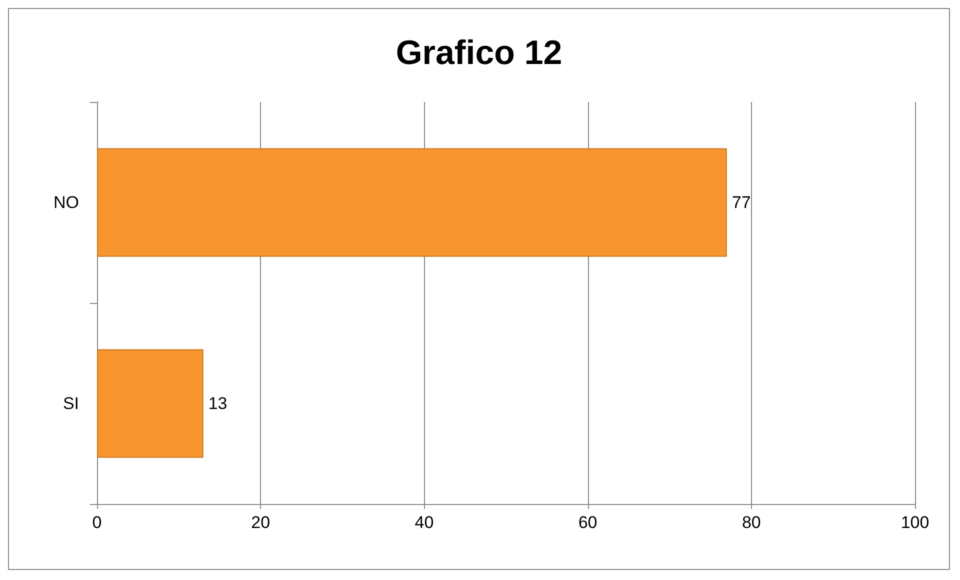  I want to click on x-tick-label: 20, so click(260, 522).